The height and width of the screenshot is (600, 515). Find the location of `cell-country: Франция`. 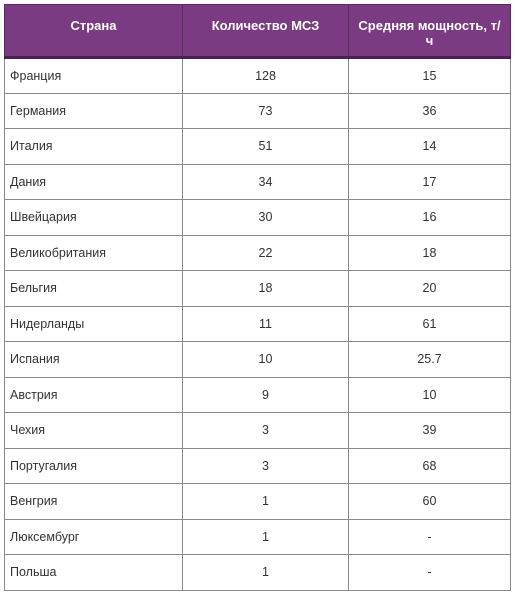

cell-country: Франция is located at coordinates (93, 75).